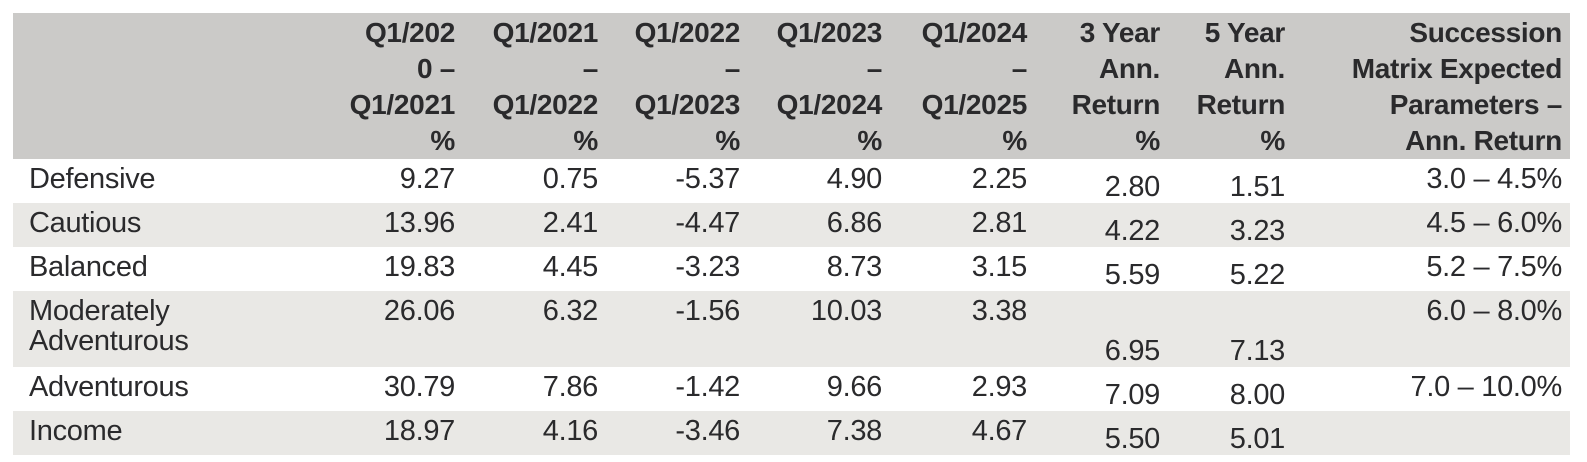 Image resolution: width=1587 pixels, height=462 pixels. What do you see at coordinates (419, 267) in the screenshot?
I see `value-cell: 19.83` at bounding box center [419, 267].